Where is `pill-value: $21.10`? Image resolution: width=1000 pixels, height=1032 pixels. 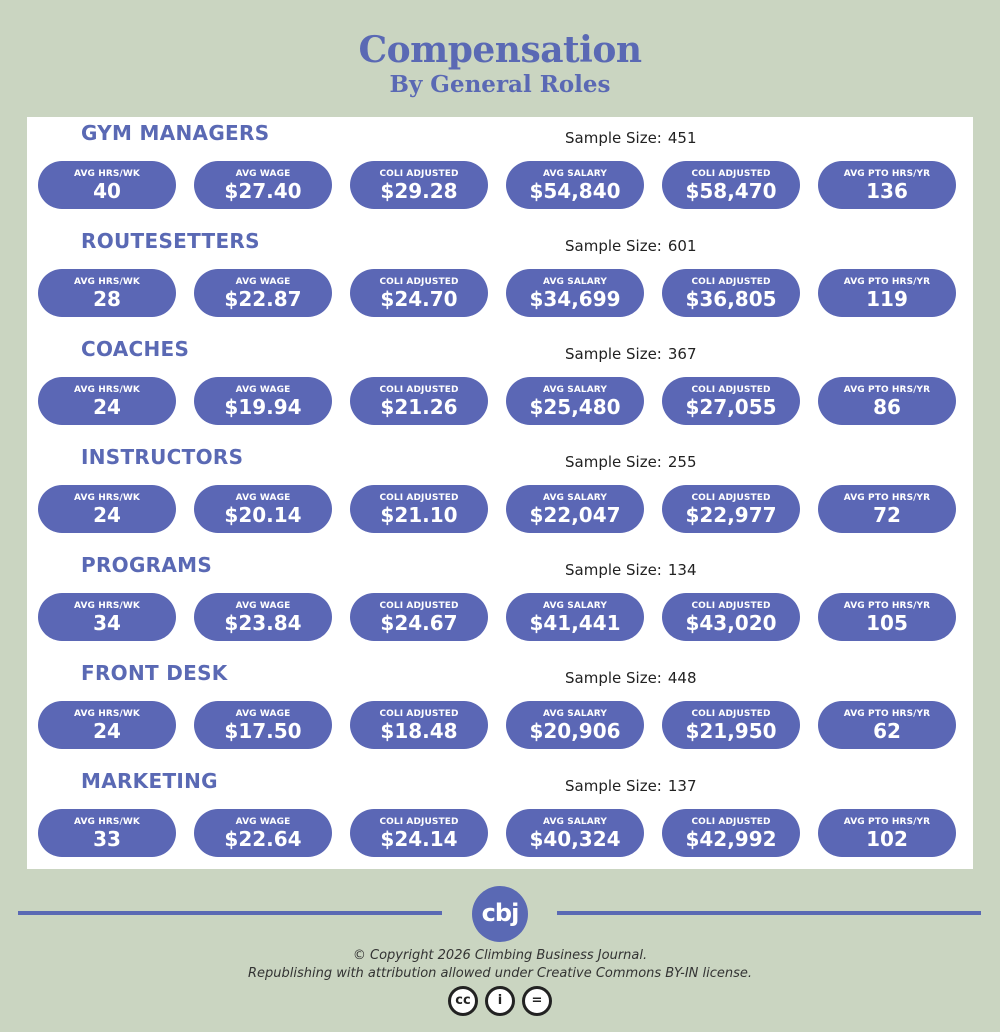 pill-value: $21.10 is located at coordinates (419, 515).